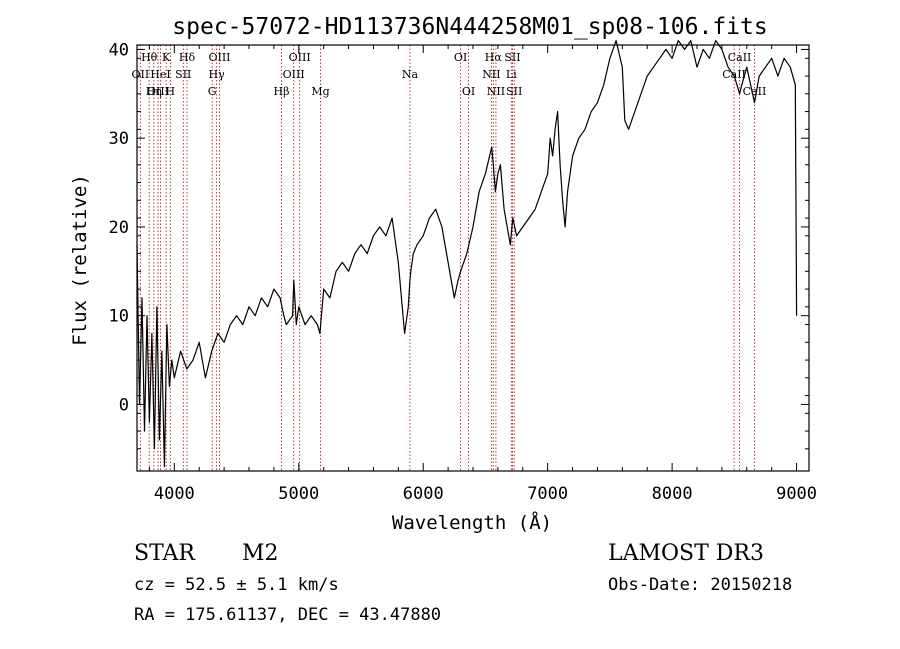 This screenshot has height=649, width=900. Describe the element at coordinates (141, 74) in the screenshot. I see `line-label-1: OII` at that location.